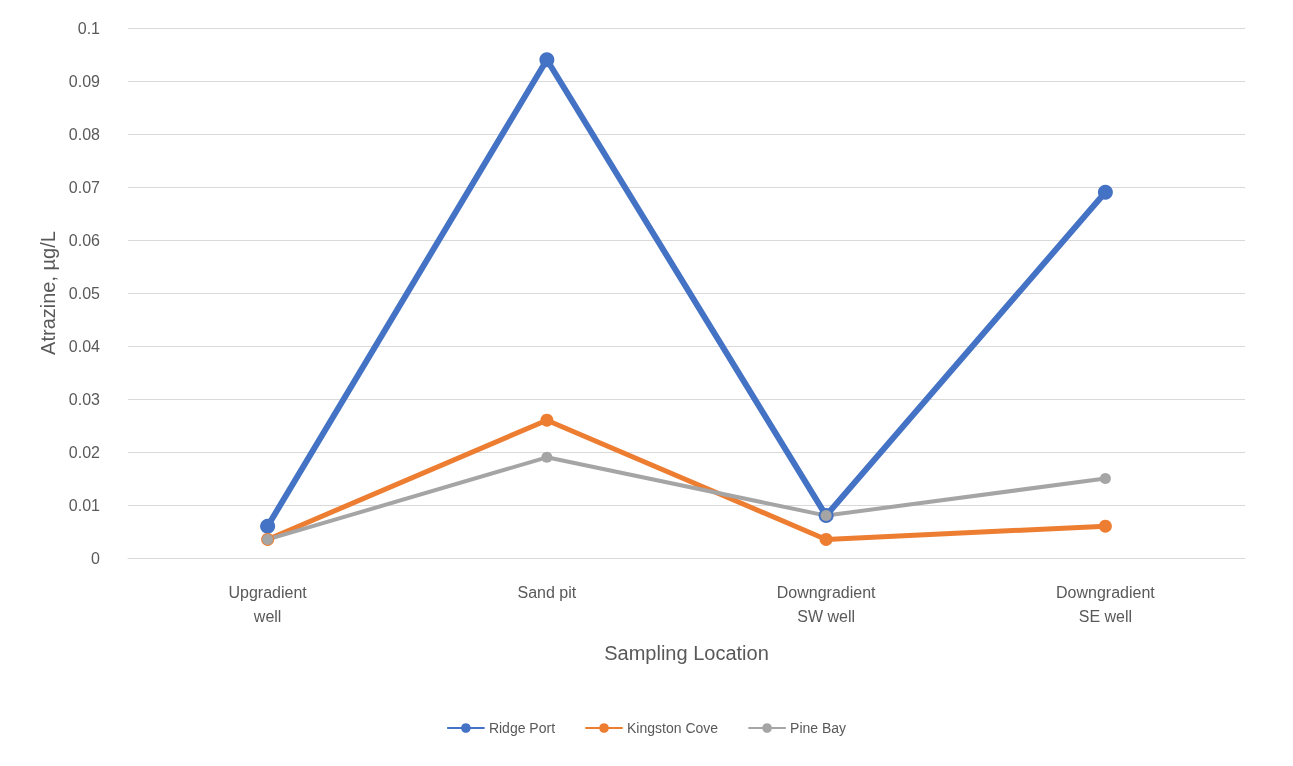  I want to click on y-tick-label: 0.09, so click(84, 81).